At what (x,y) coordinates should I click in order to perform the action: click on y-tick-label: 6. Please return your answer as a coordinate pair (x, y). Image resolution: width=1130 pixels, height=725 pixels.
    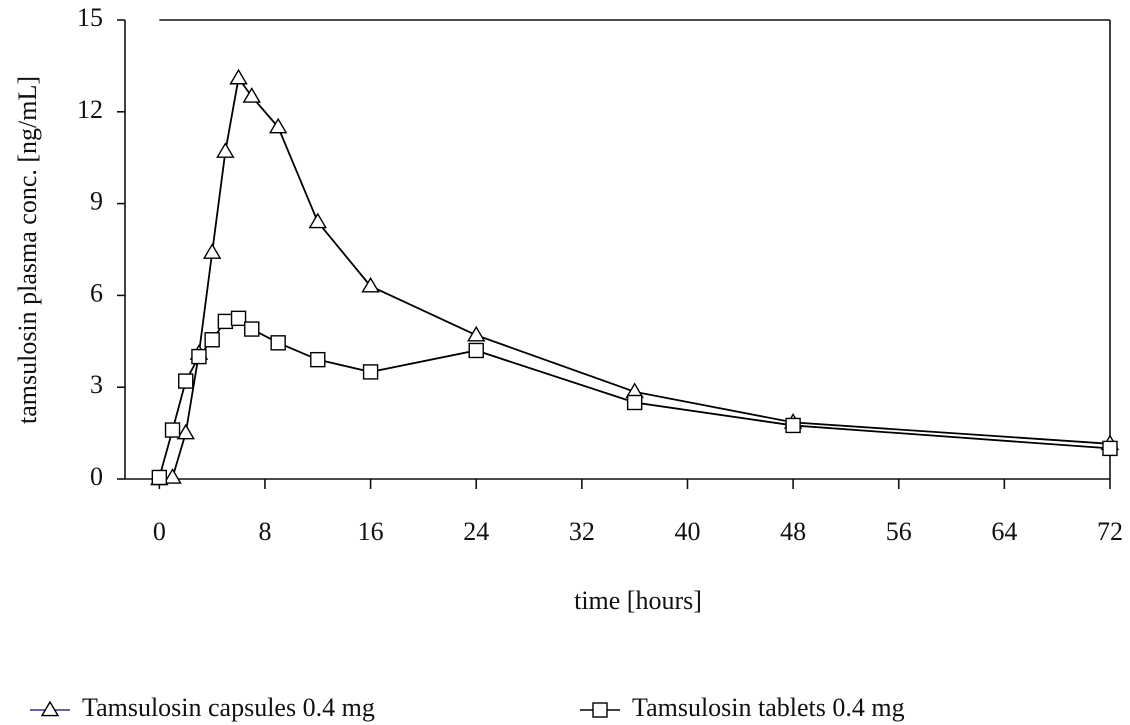
    Looking at the image, I should click on (96, 292).